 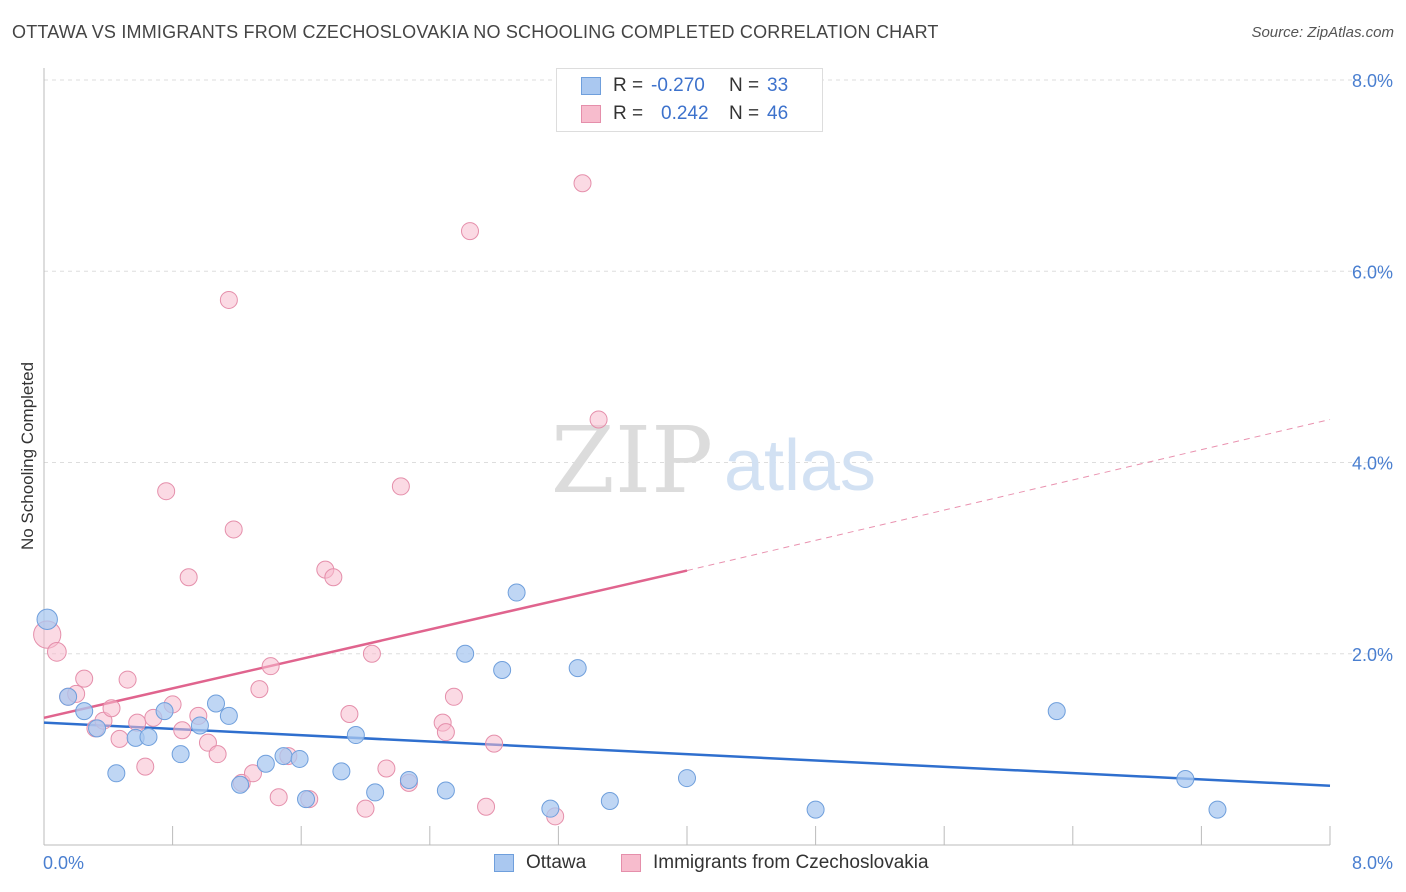 What do you see at coordinates (678, 85) in the screenshot?
I see `legend-r-value: -0.270` at bounding box center [678, 85].